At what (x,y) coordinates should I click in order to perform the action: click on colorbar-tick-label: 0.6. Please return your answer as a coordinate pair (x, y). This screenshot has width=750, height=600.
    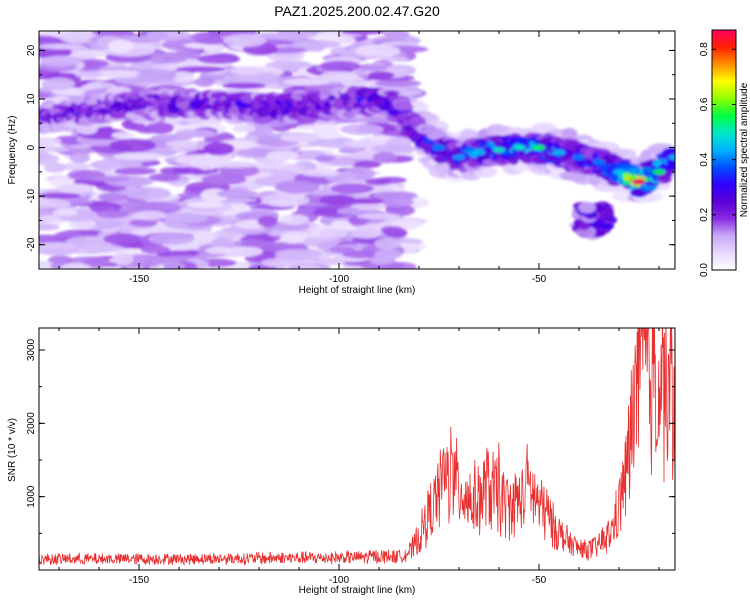
    Looking at the image, I should click on (704, 104).